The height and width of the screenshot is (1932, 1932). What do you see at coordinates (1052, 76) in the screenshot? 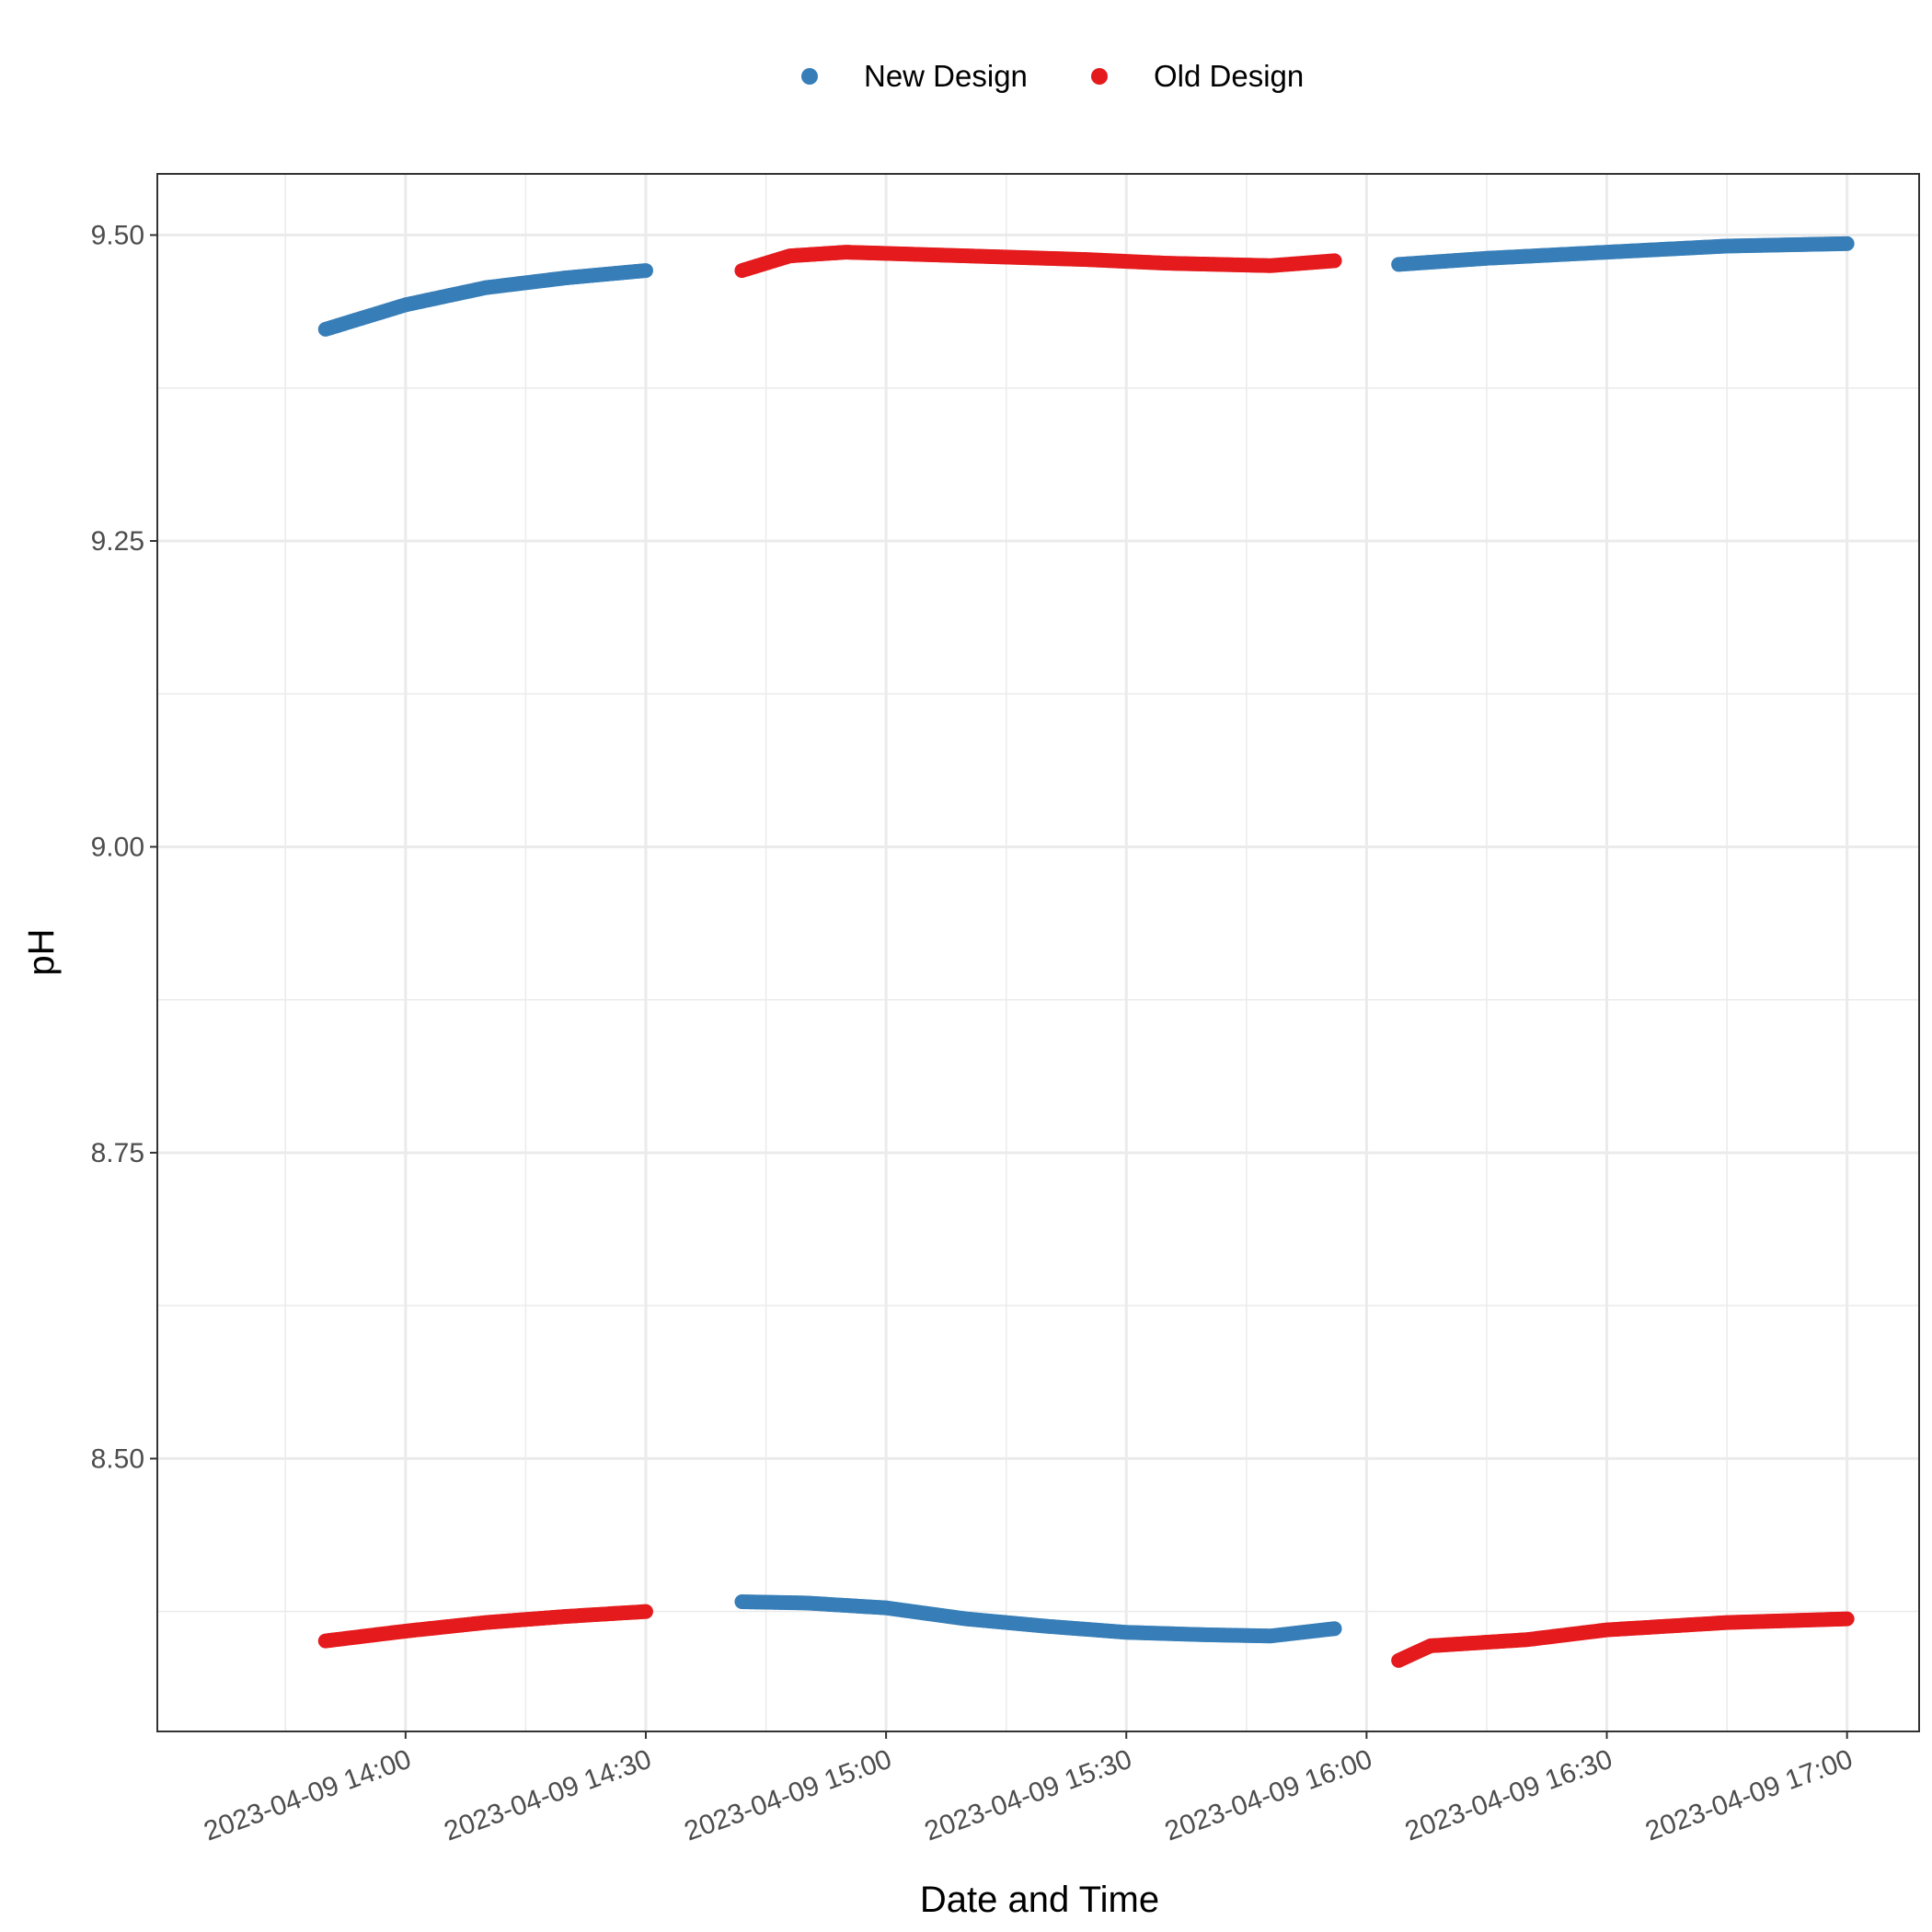
I see `legend: New Design Old Design` at bounding box center [1052, 76].